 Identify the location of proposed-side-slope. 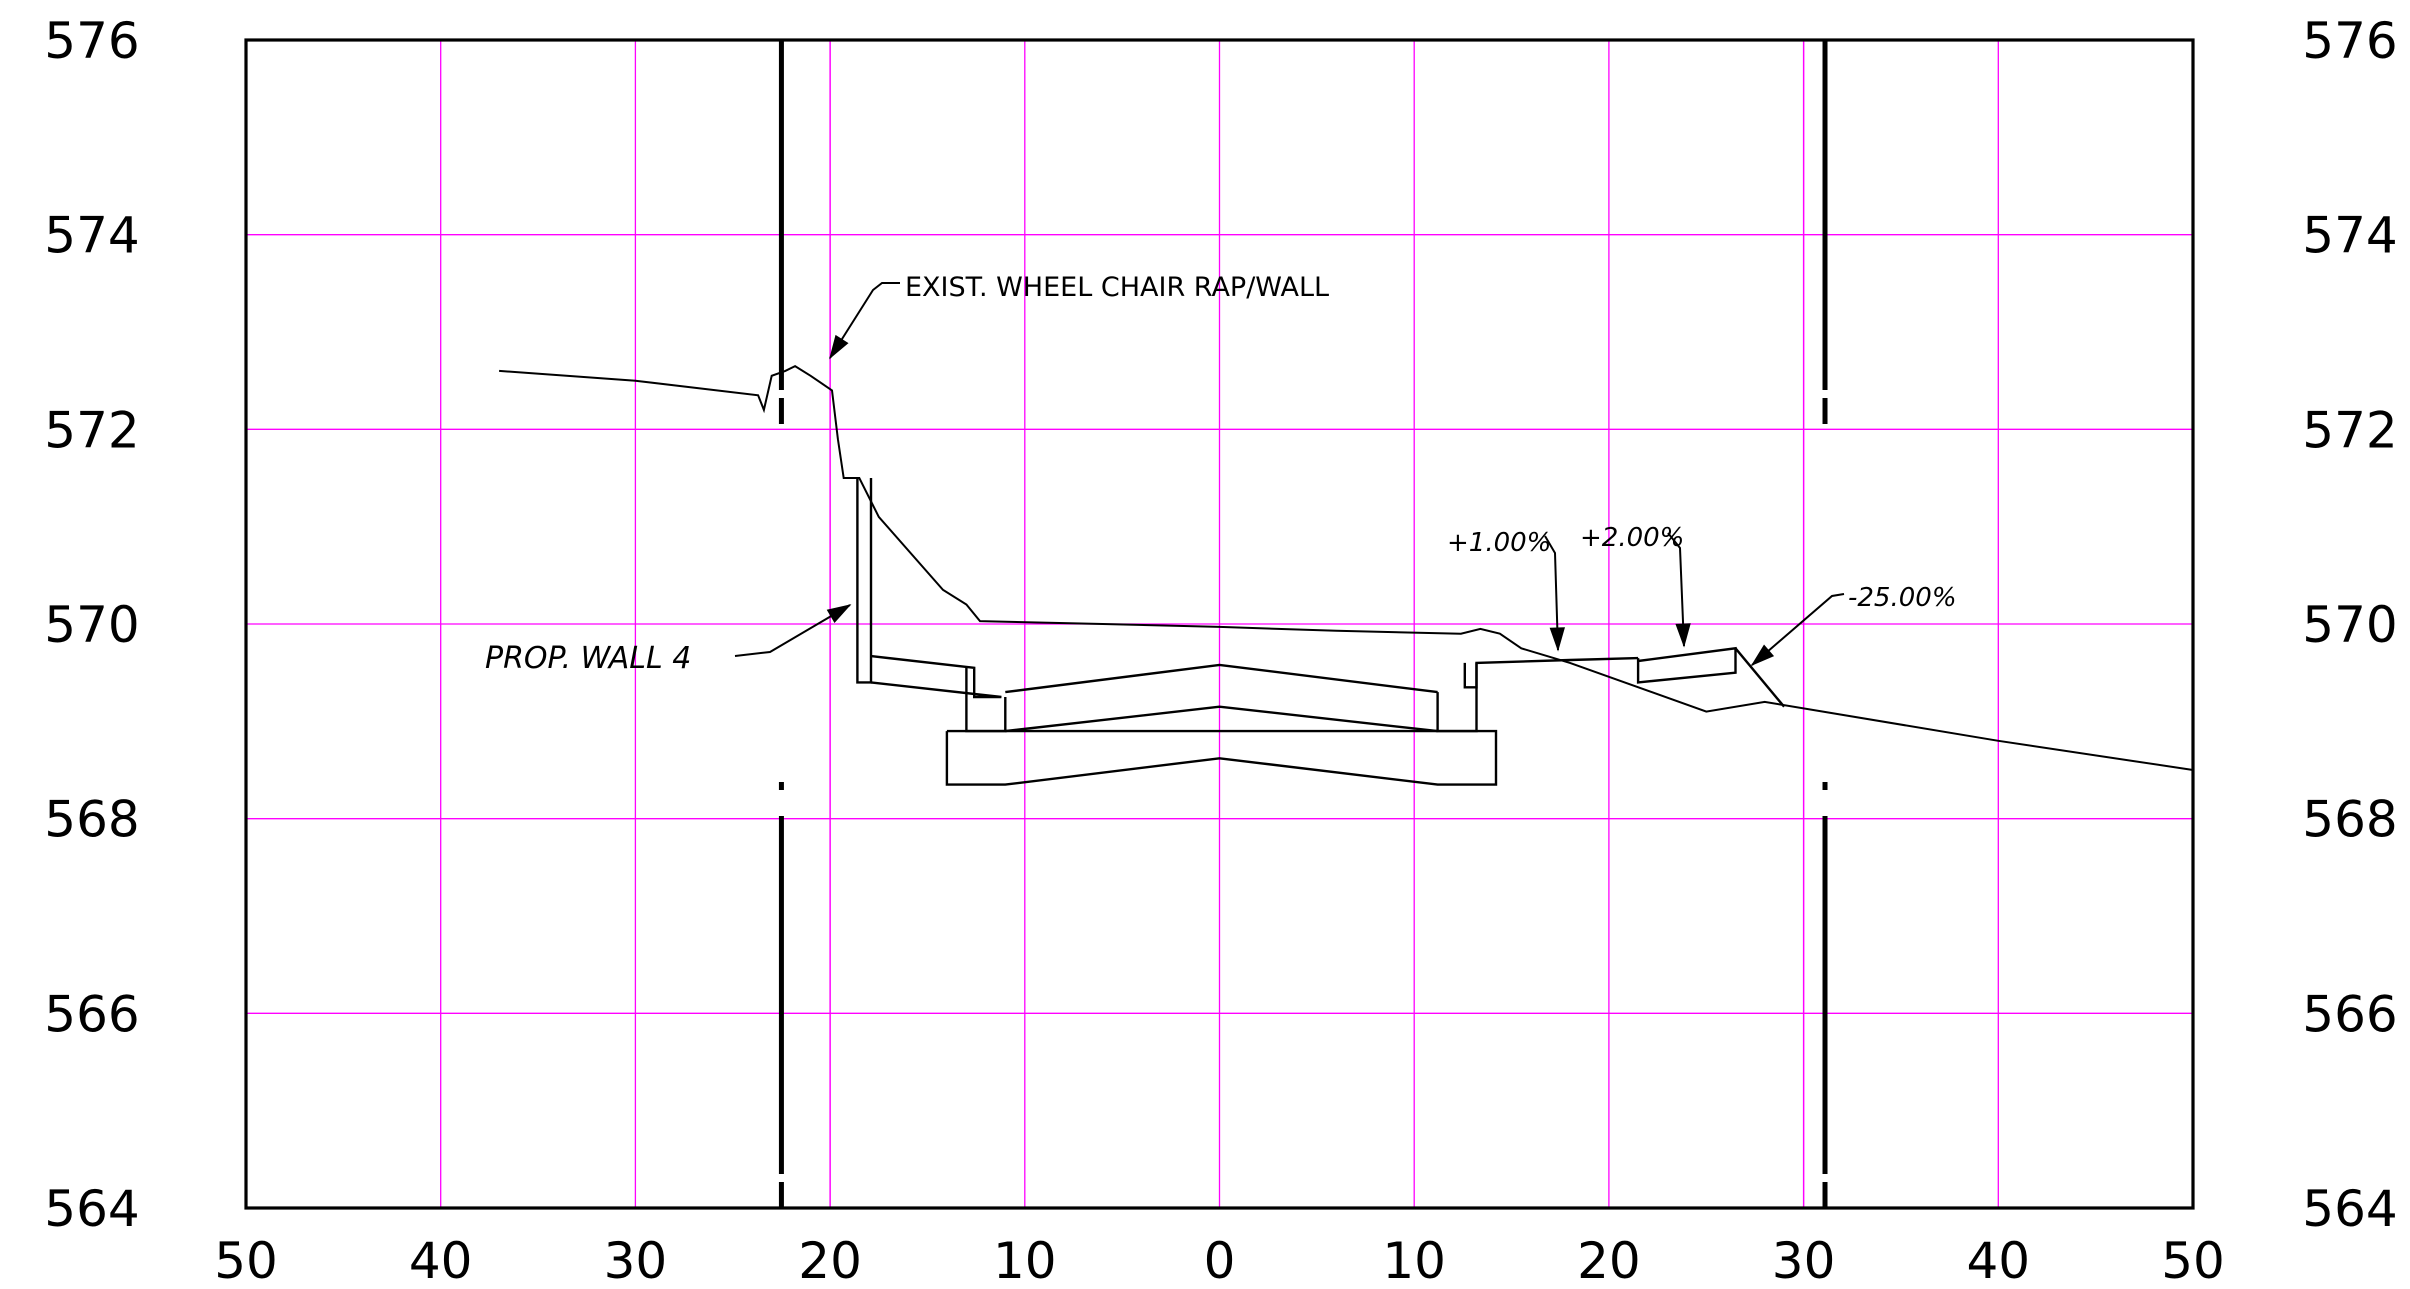
(1760, 677).